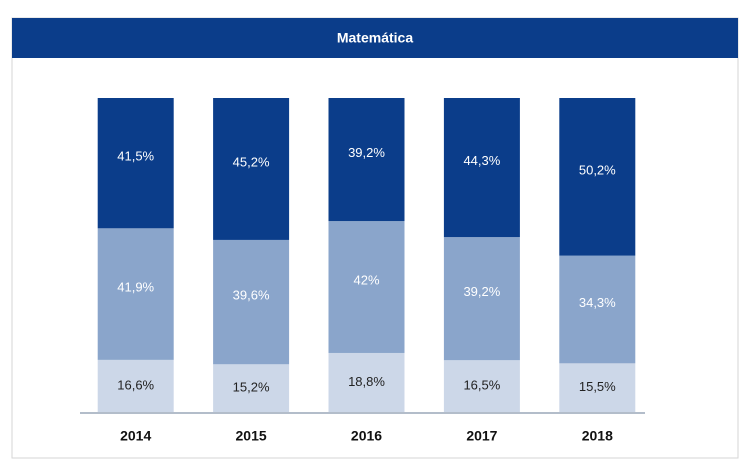  Describe the element at coordinates (481, 160) in the screenshot. I see `data-label: 44,3%` at that location.